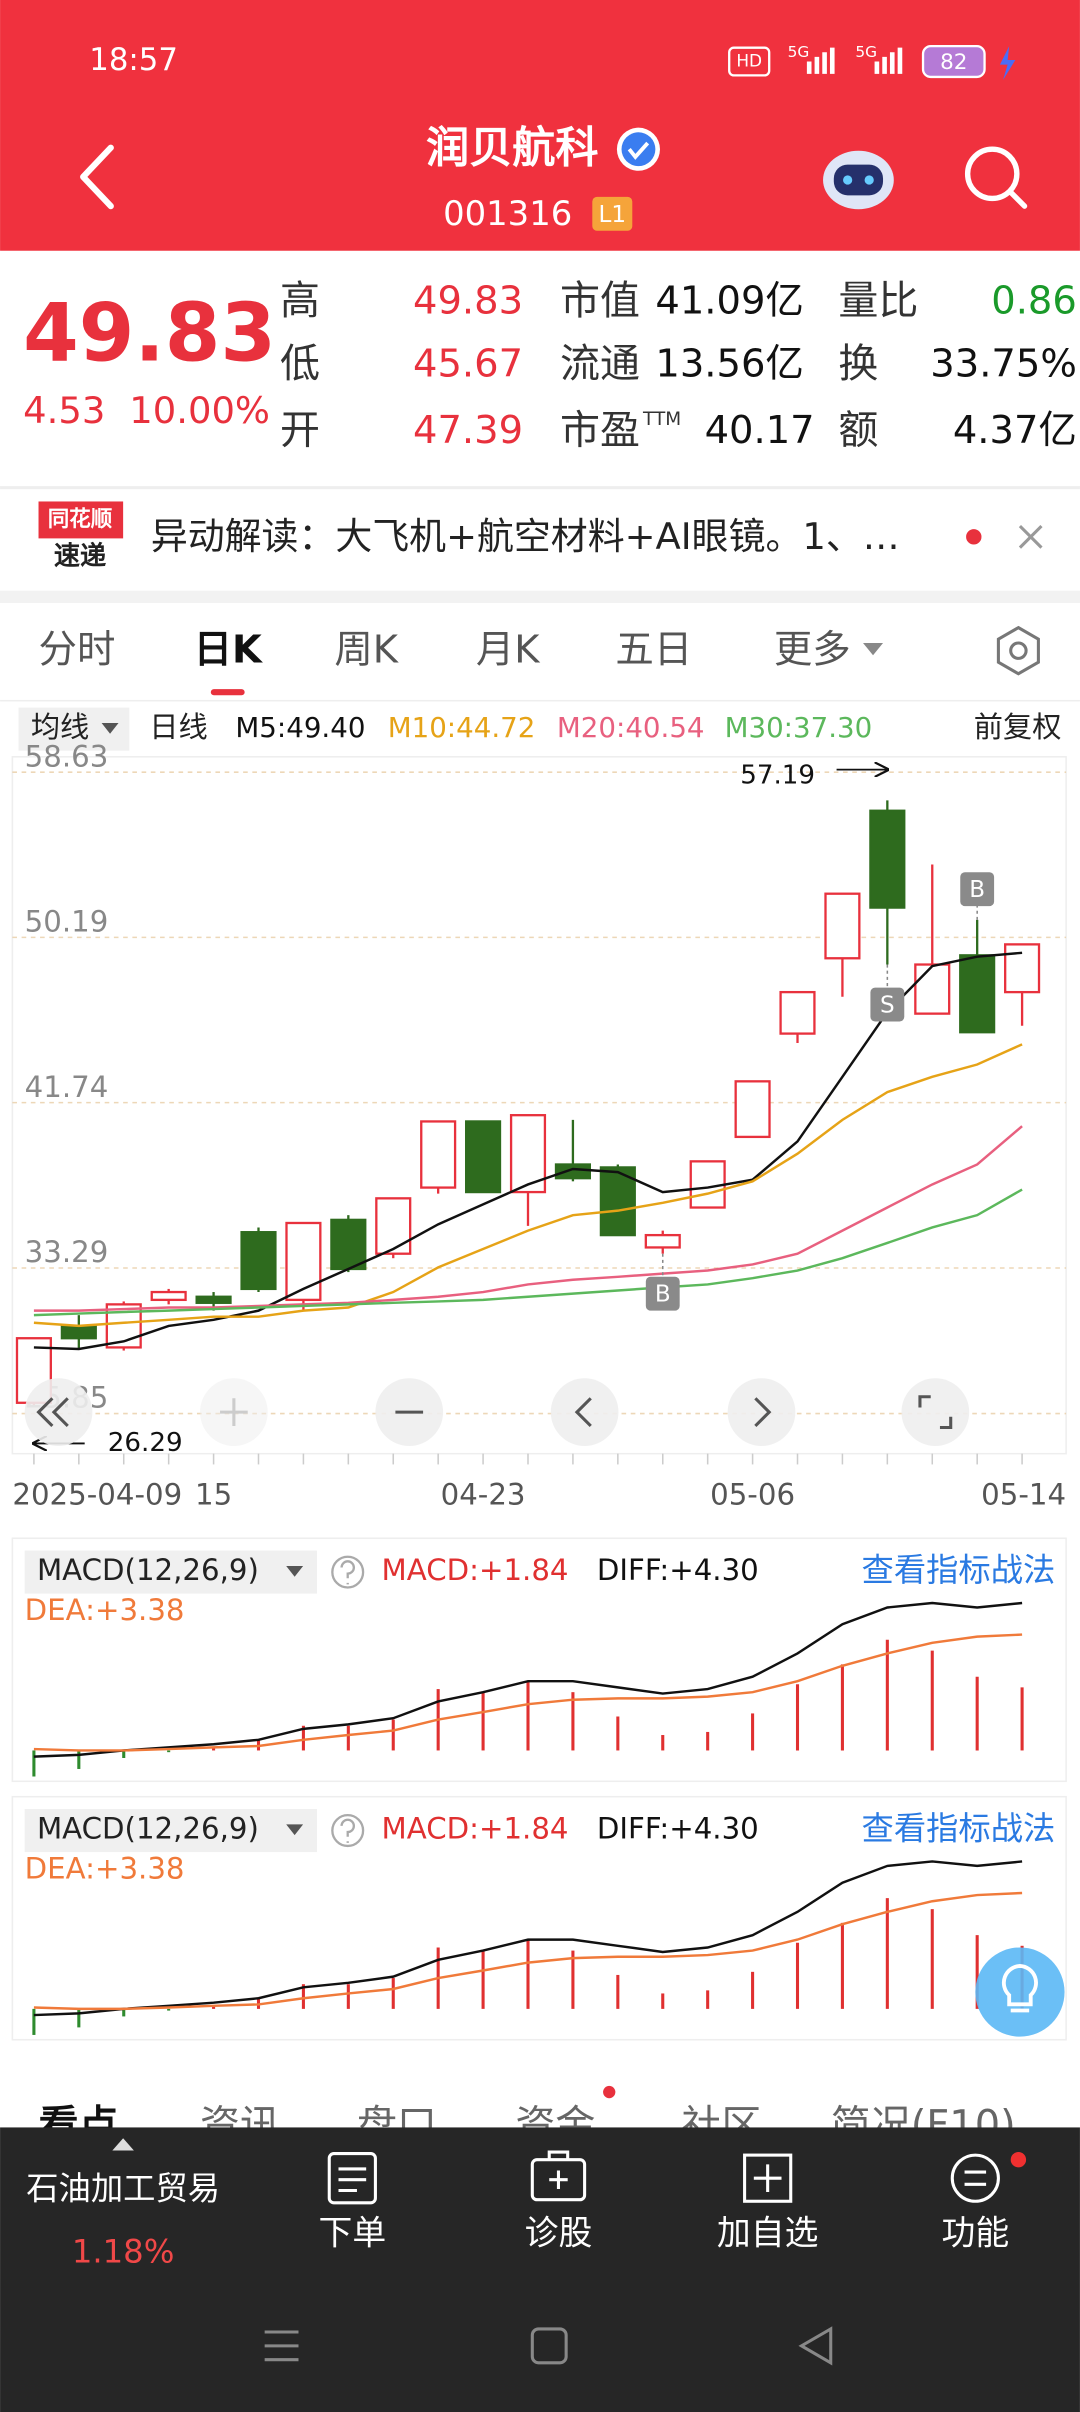 The width and height of the screenshot is (1080, 2412). Describe the element at coordinates (281, 2346) in the screenshot. I see `nav-menu` at that location.